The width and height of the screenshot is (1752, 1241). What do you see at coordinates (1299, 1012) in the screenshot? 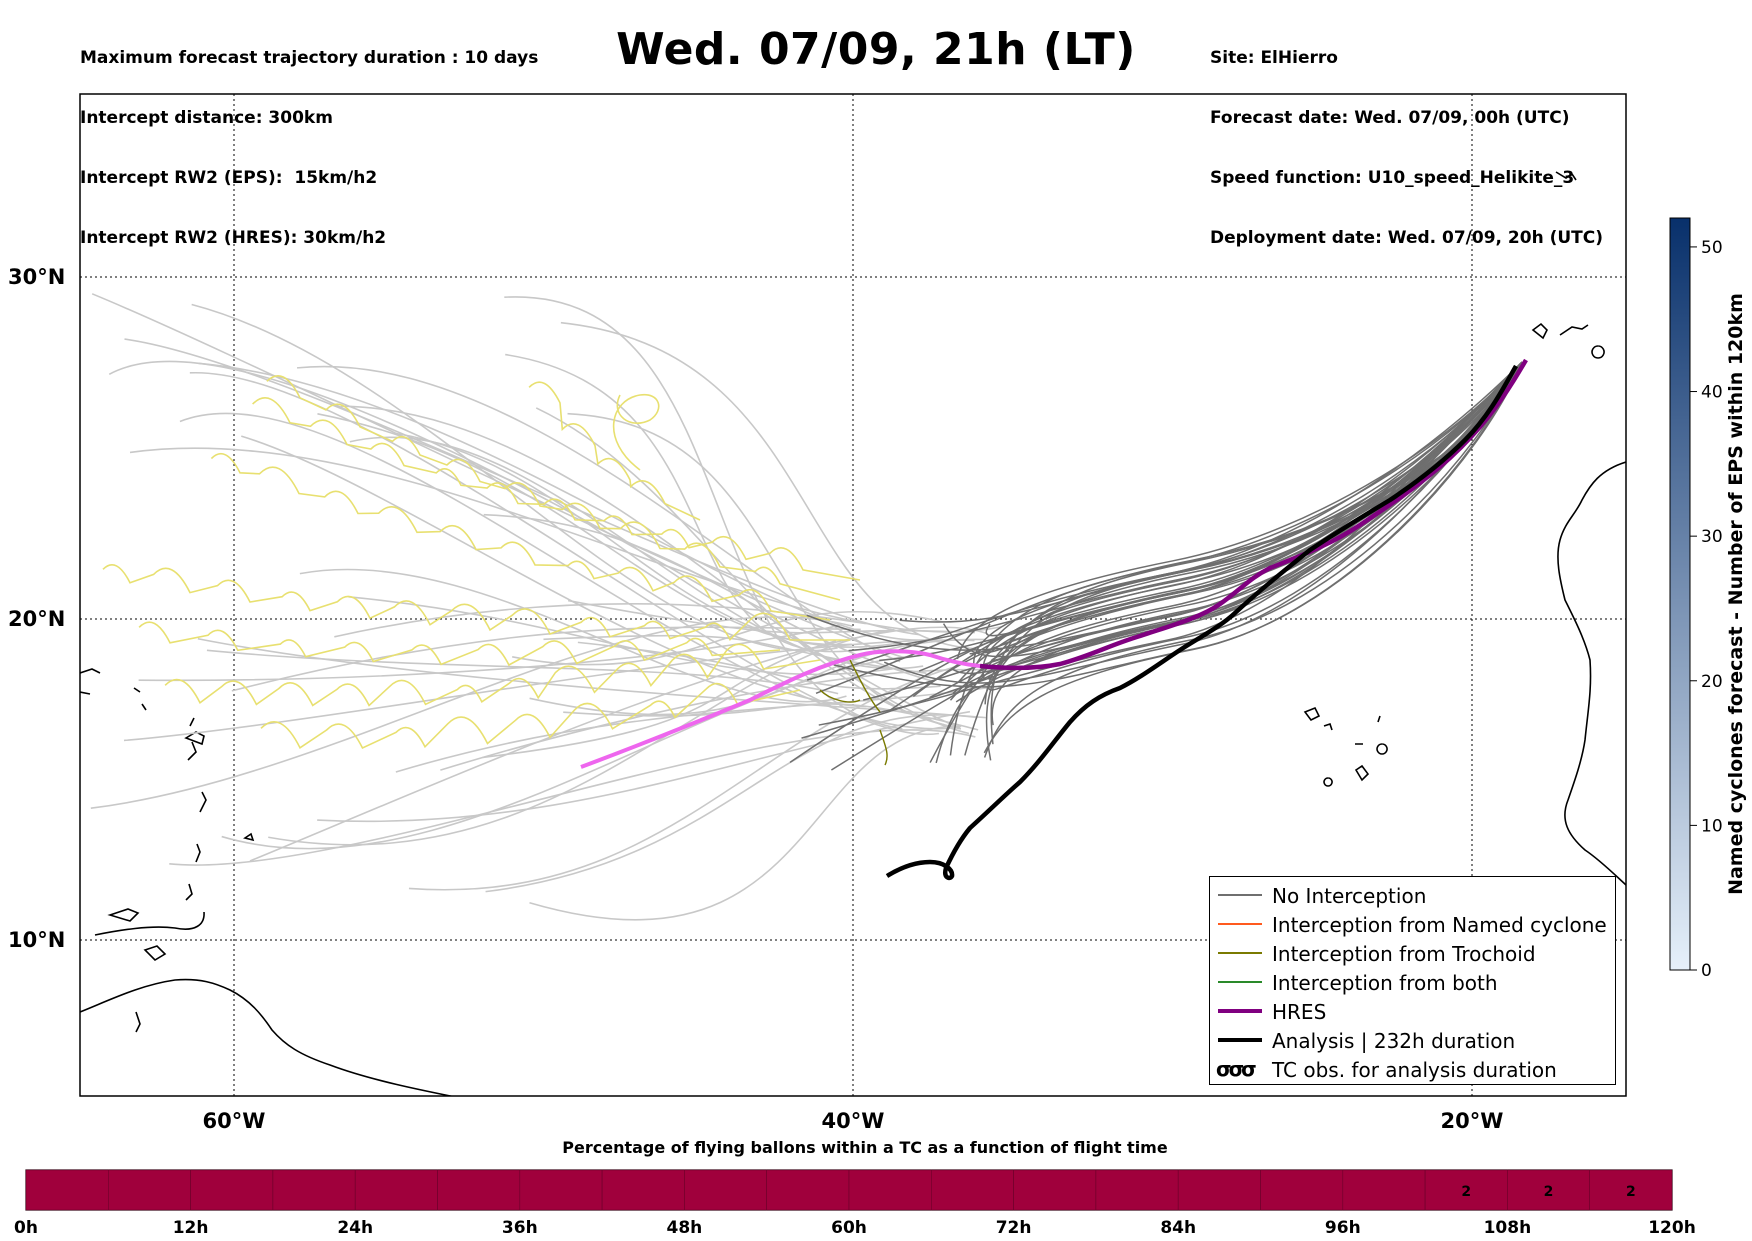
I see `legend-label: HRES` at bounding box center [1299, 1012].